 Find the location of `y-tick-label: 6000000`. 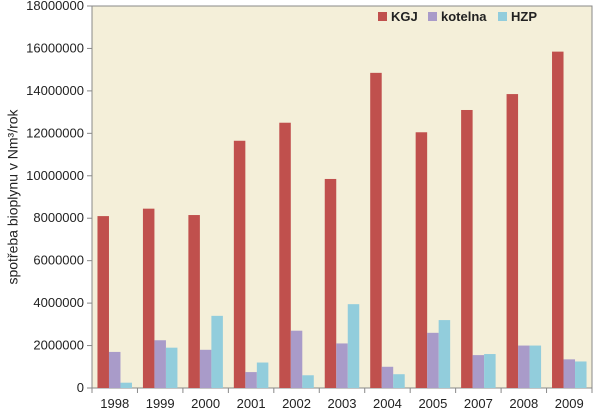

y-tick-label: 6000000 is located at coordinates (58, 260).